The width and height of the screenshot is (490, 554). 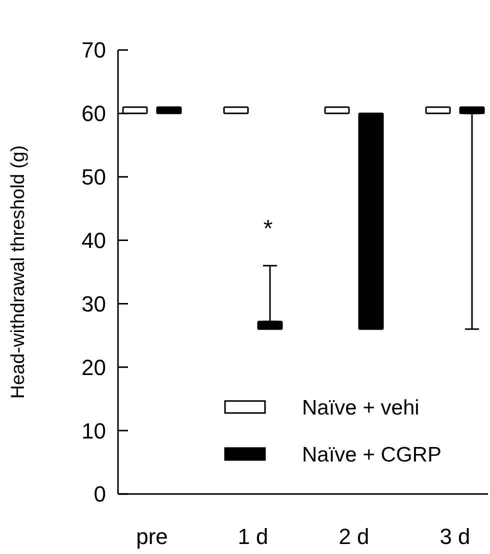 I want to click on y-tick-label: 20, so click(x=94, y=367).